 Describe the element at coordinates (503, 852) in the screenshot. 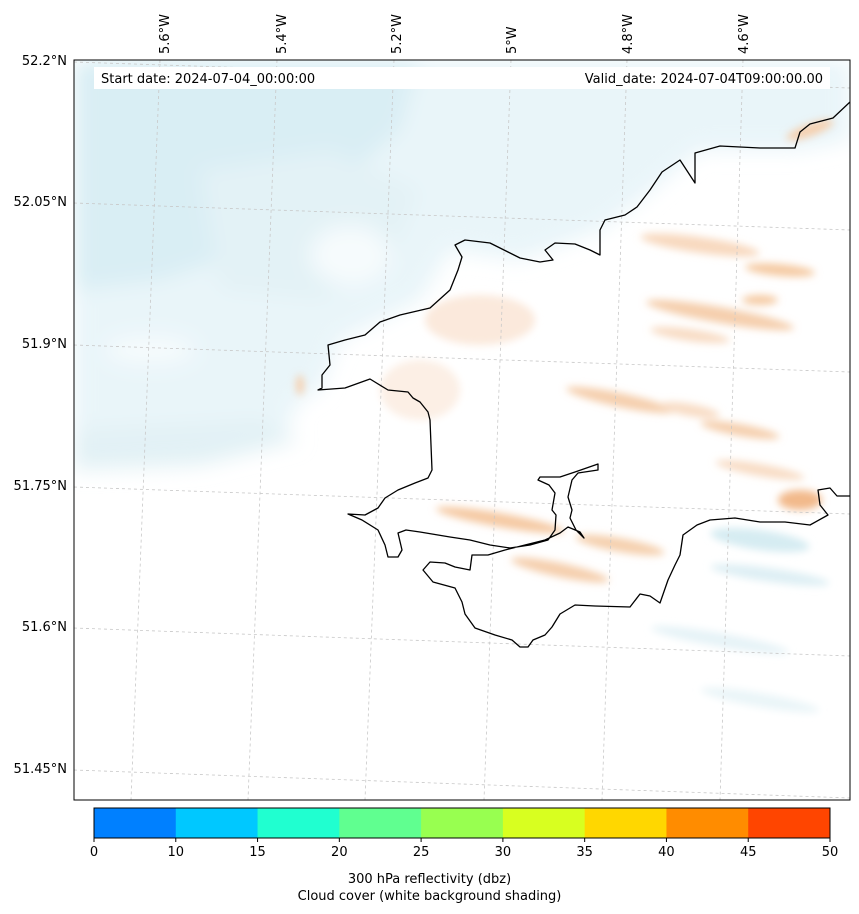

I see `colorbar-tick-label: 30` at that location.